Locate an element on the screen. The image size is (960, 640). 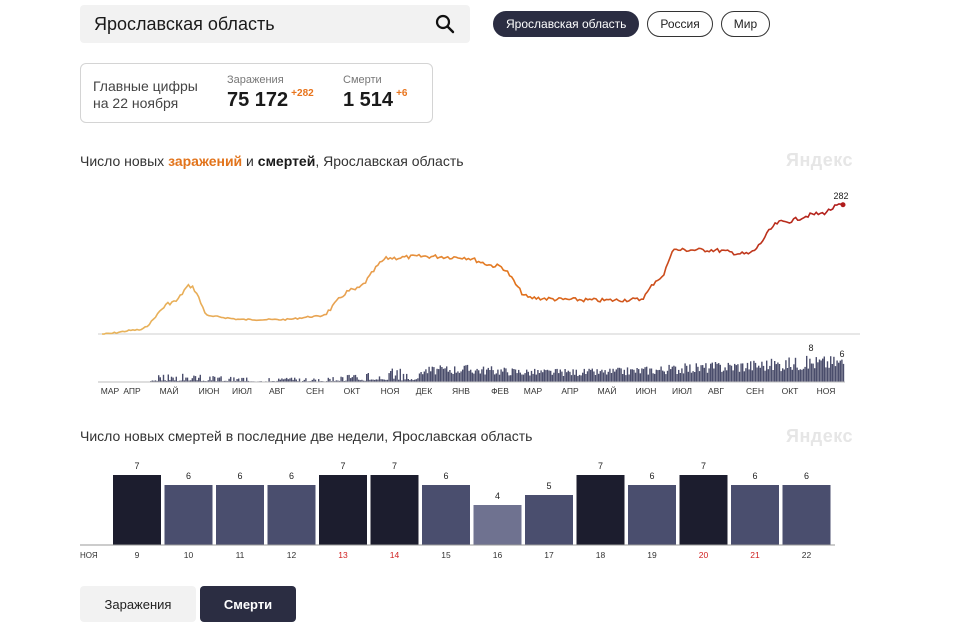
death-bar-day-label: 17 is located at coordinates (549, 555).